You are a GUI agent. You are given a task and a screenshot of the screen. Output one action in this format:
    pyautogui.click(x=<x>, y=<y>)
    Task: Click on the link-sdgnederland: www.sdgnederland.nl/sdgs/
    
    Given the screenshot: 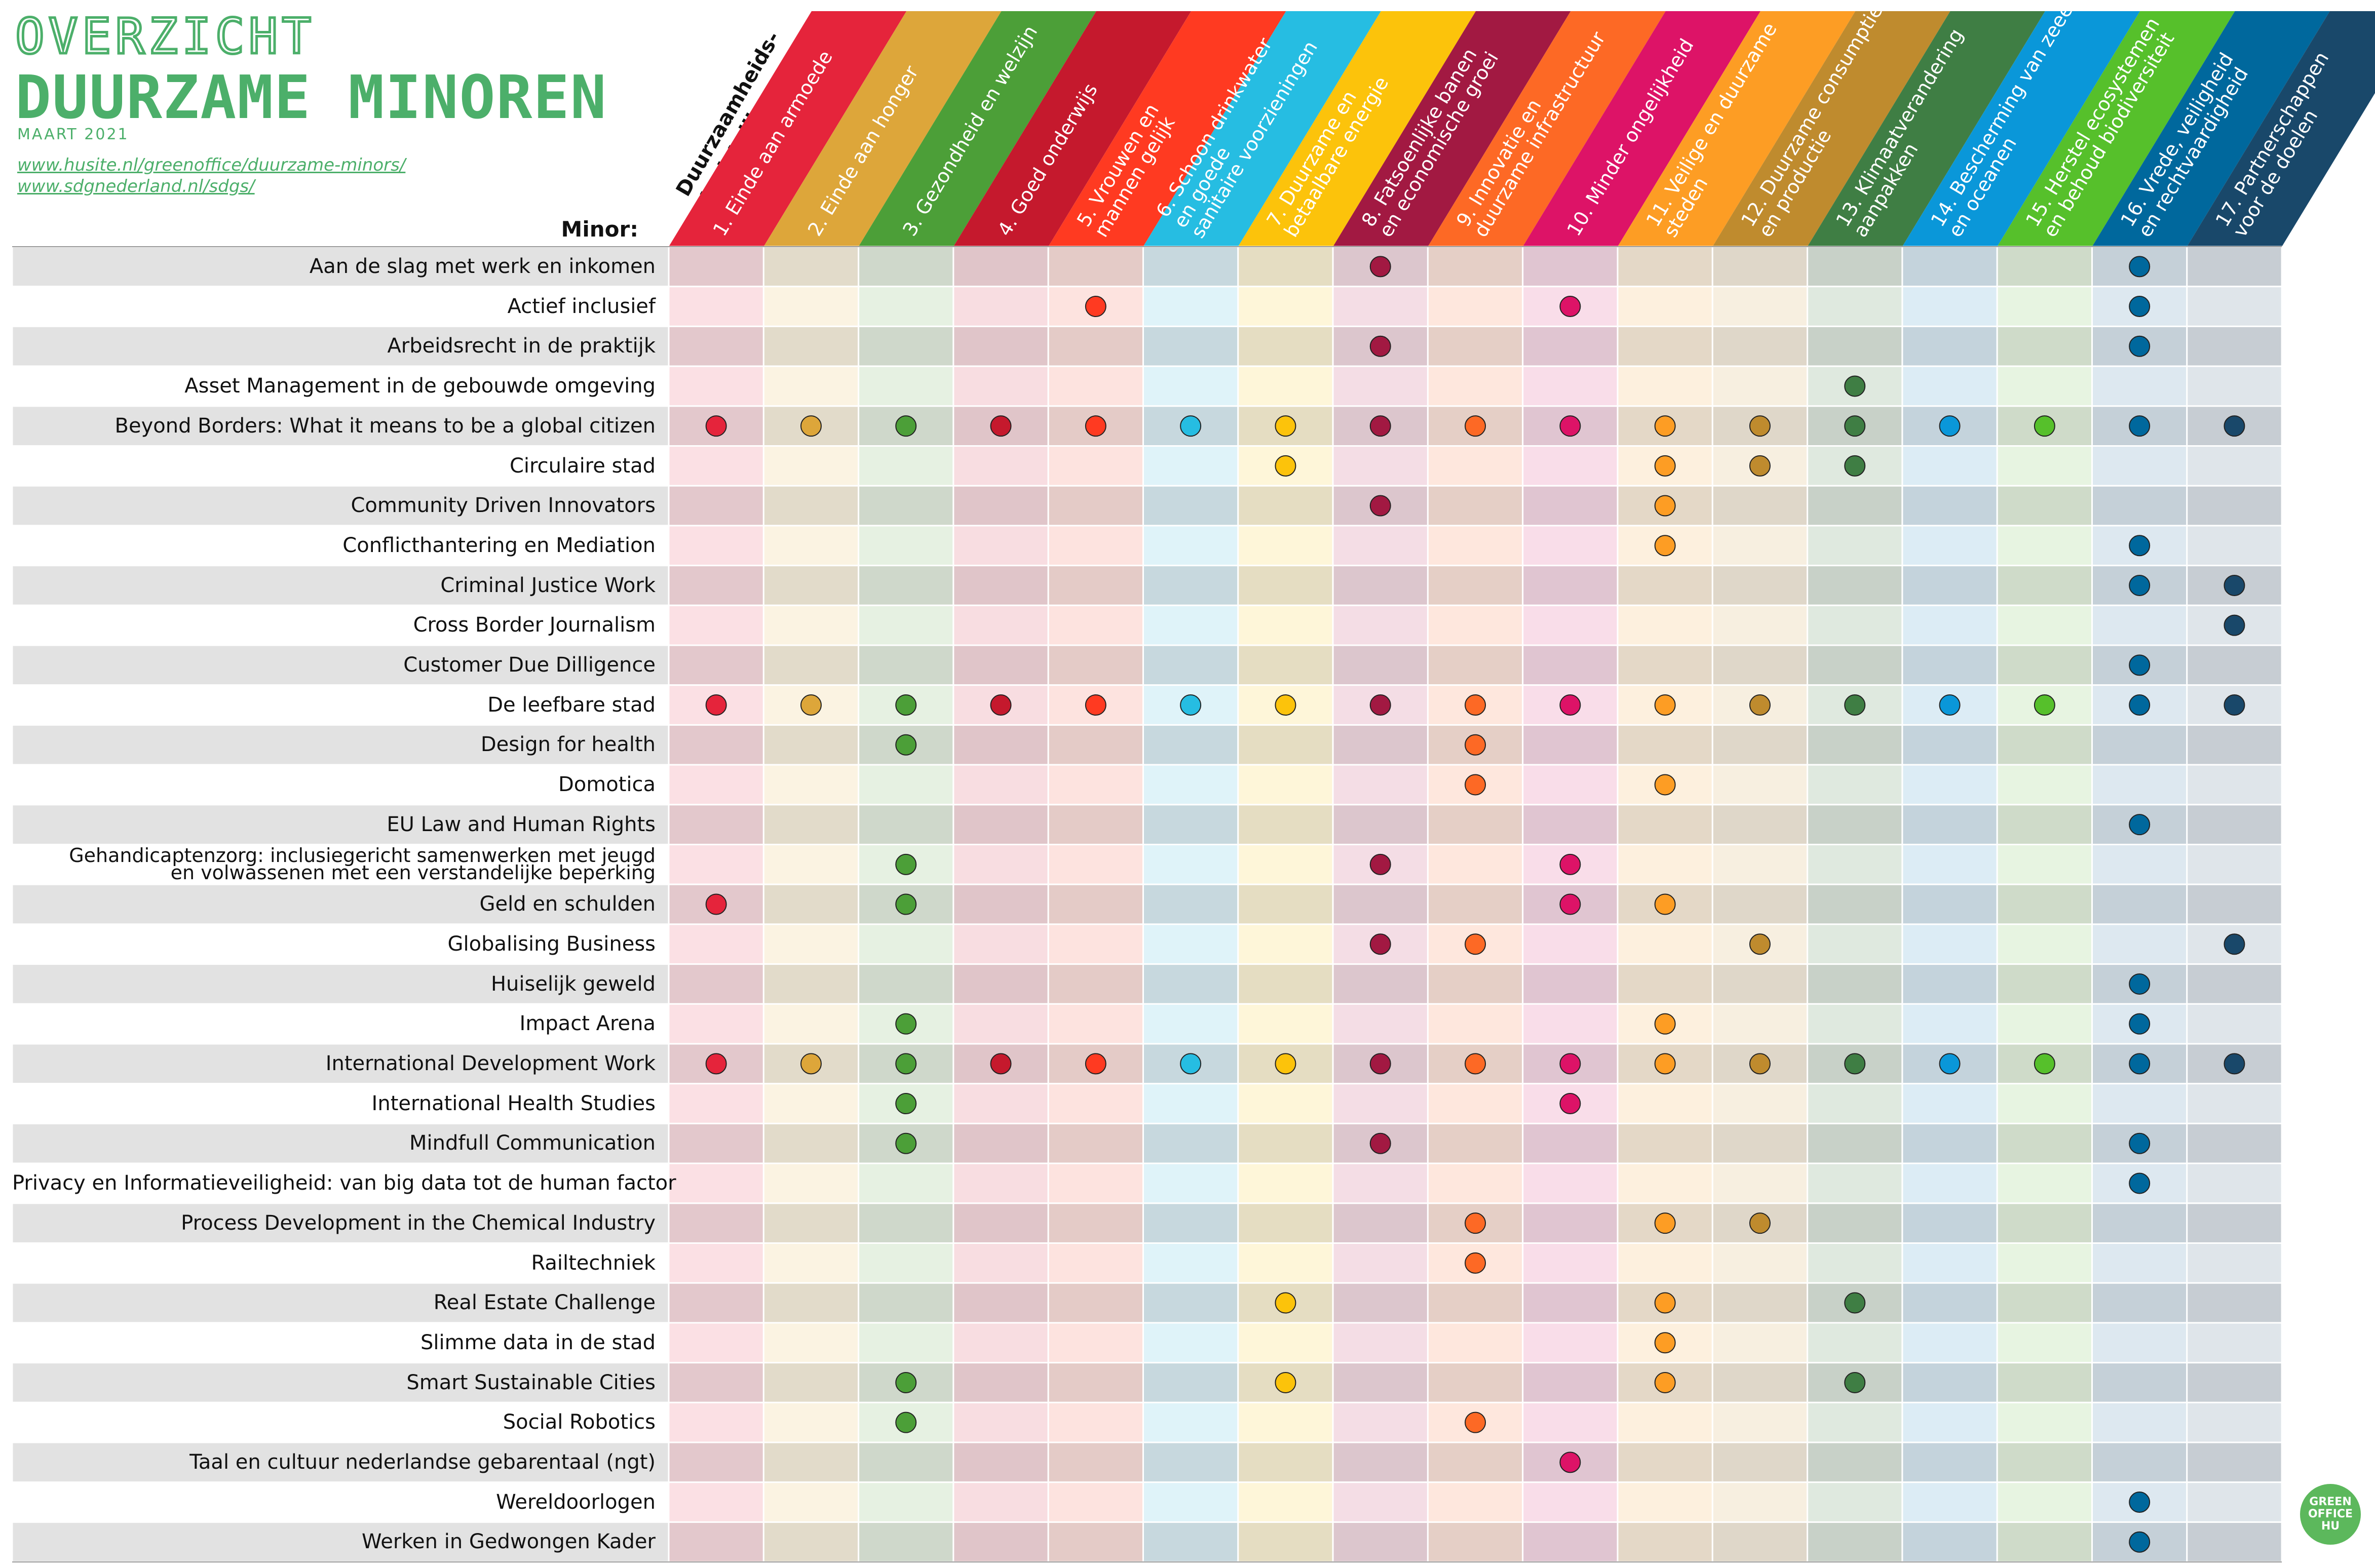 What is the action you would take?
    pyautogui.click(x=136, y=186)
    